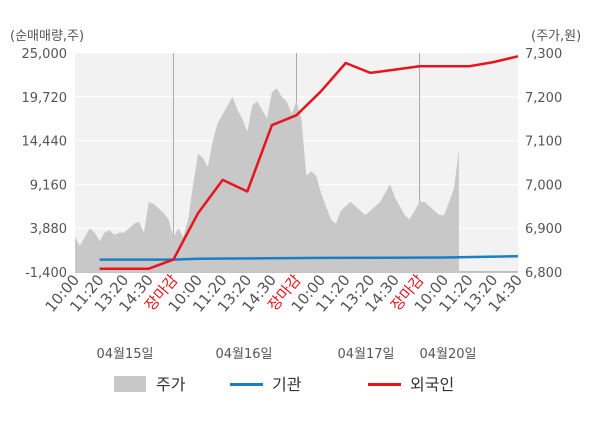  I want to click on left-tick-label: 14,440, so click(45, 142).